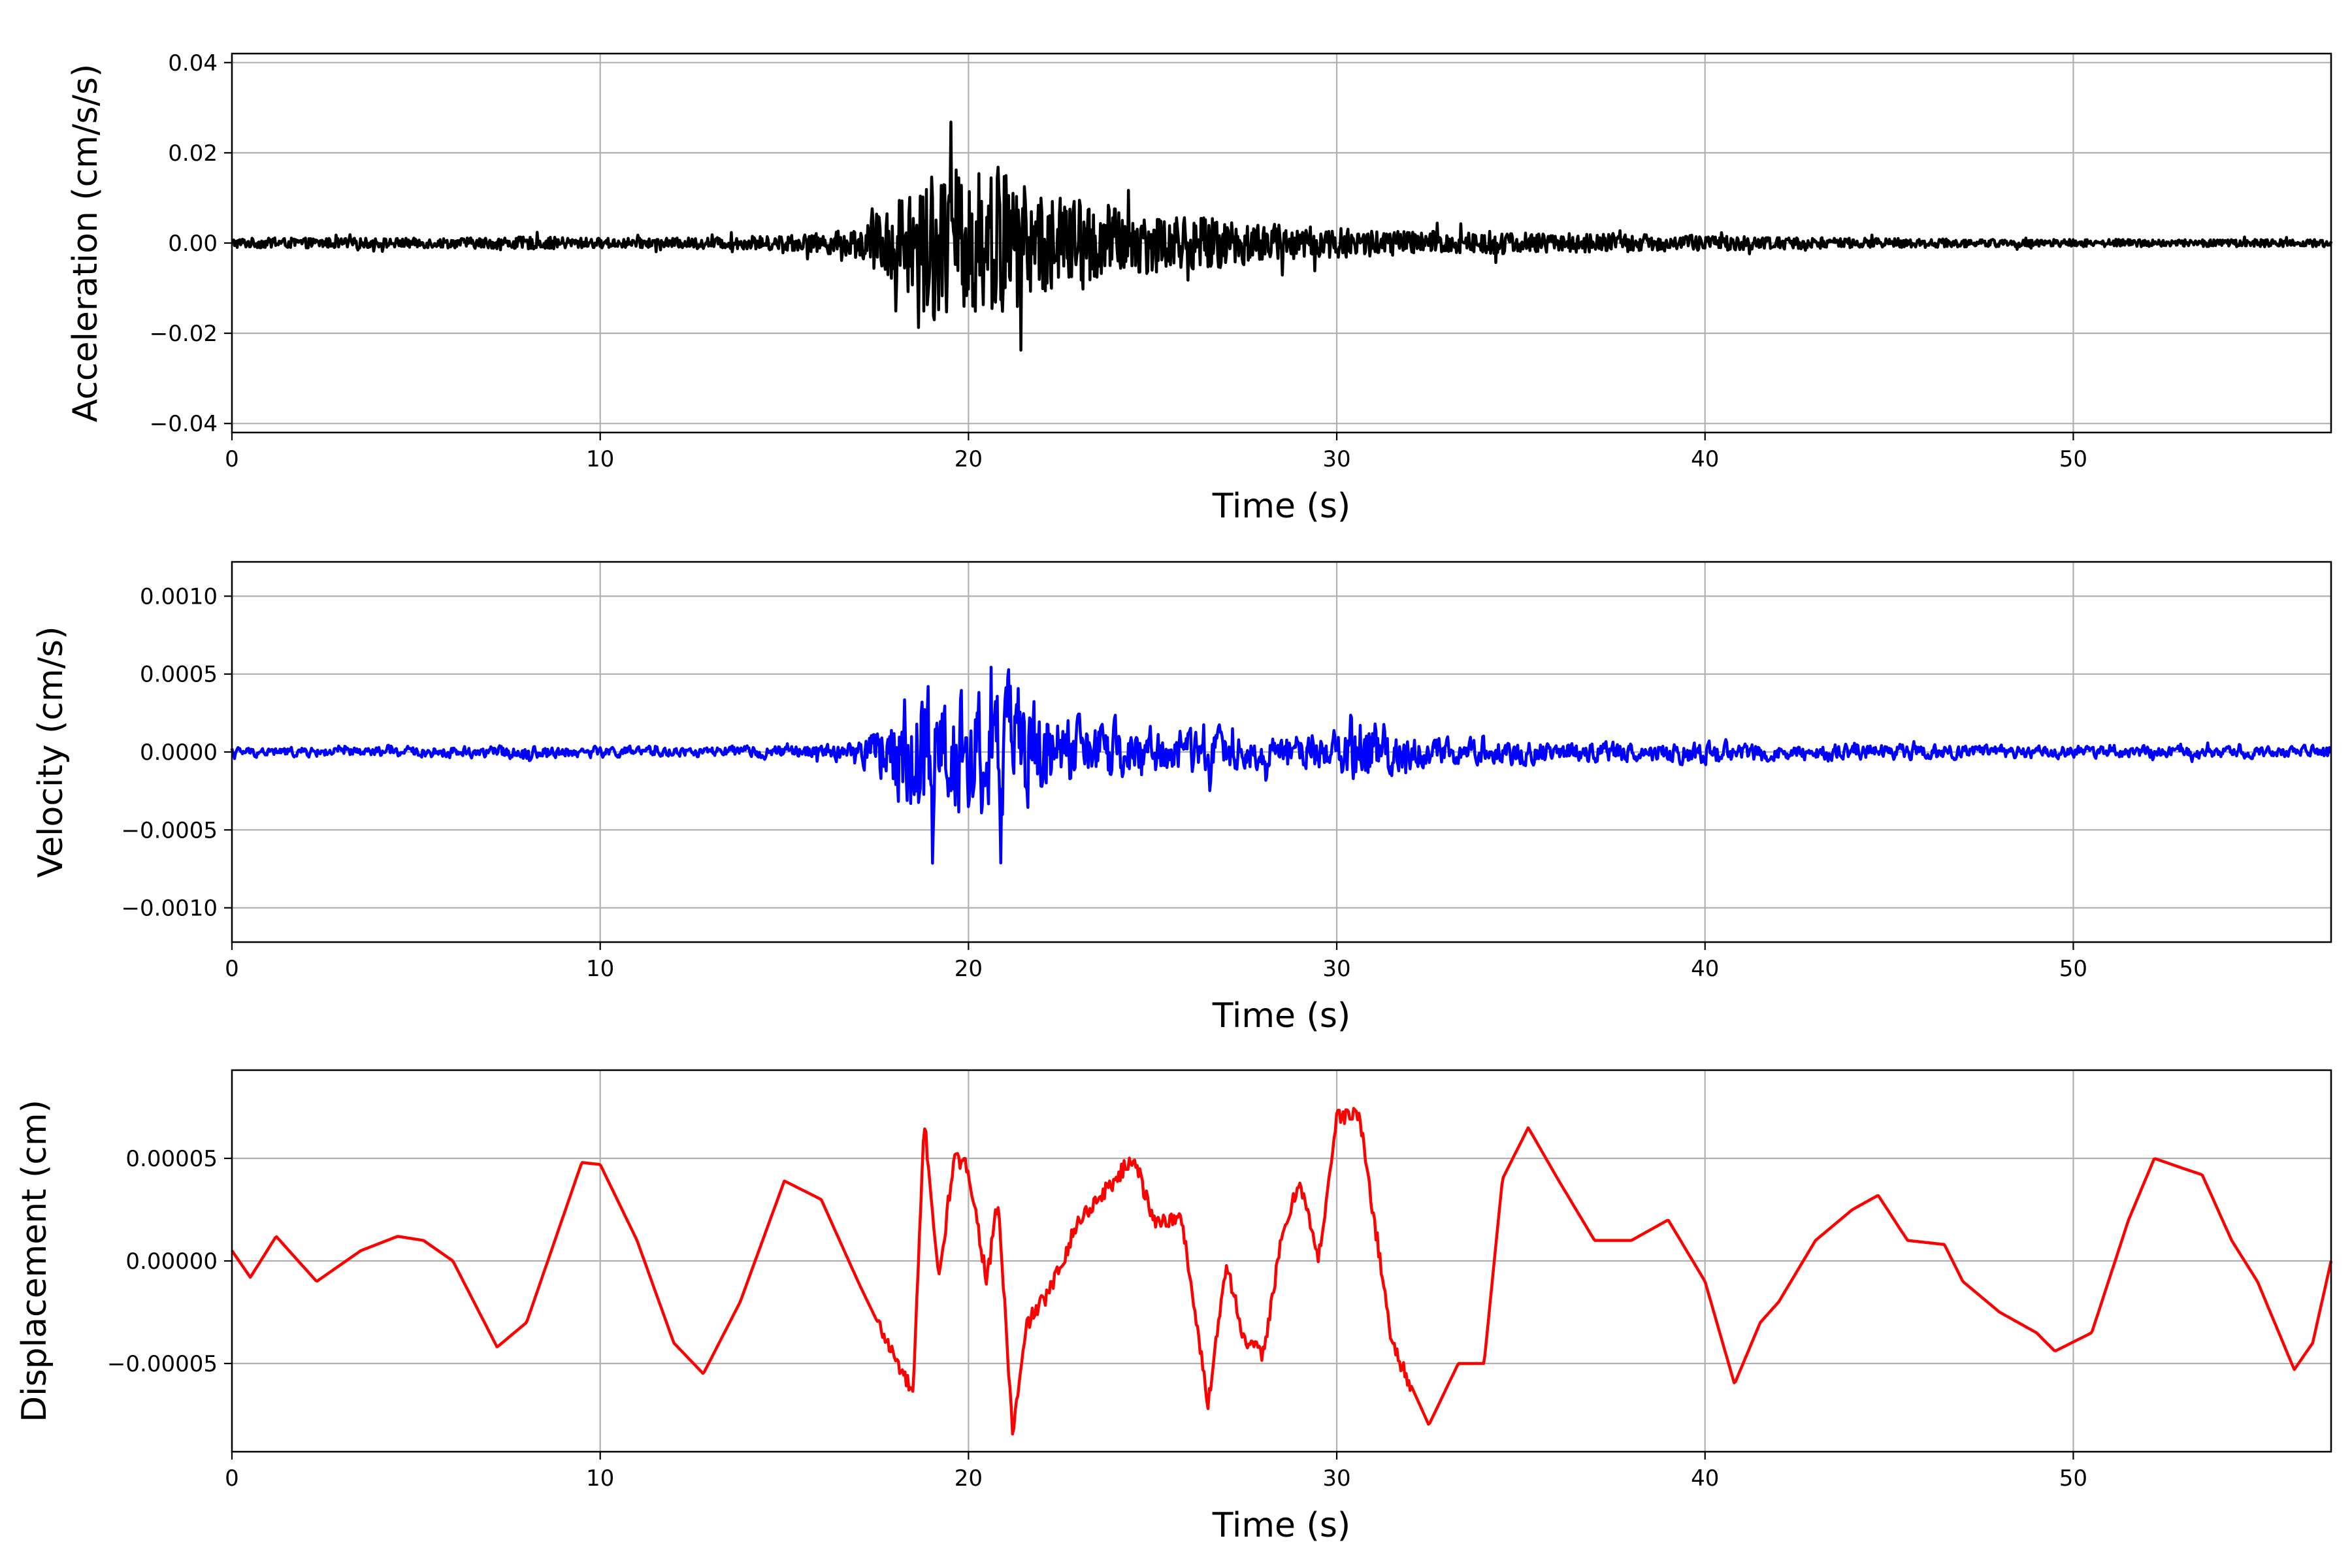  Describe the element at coordinates (1705, 459) in the screenshot. I see `acceleration-x-tick-label: 40` at that location.